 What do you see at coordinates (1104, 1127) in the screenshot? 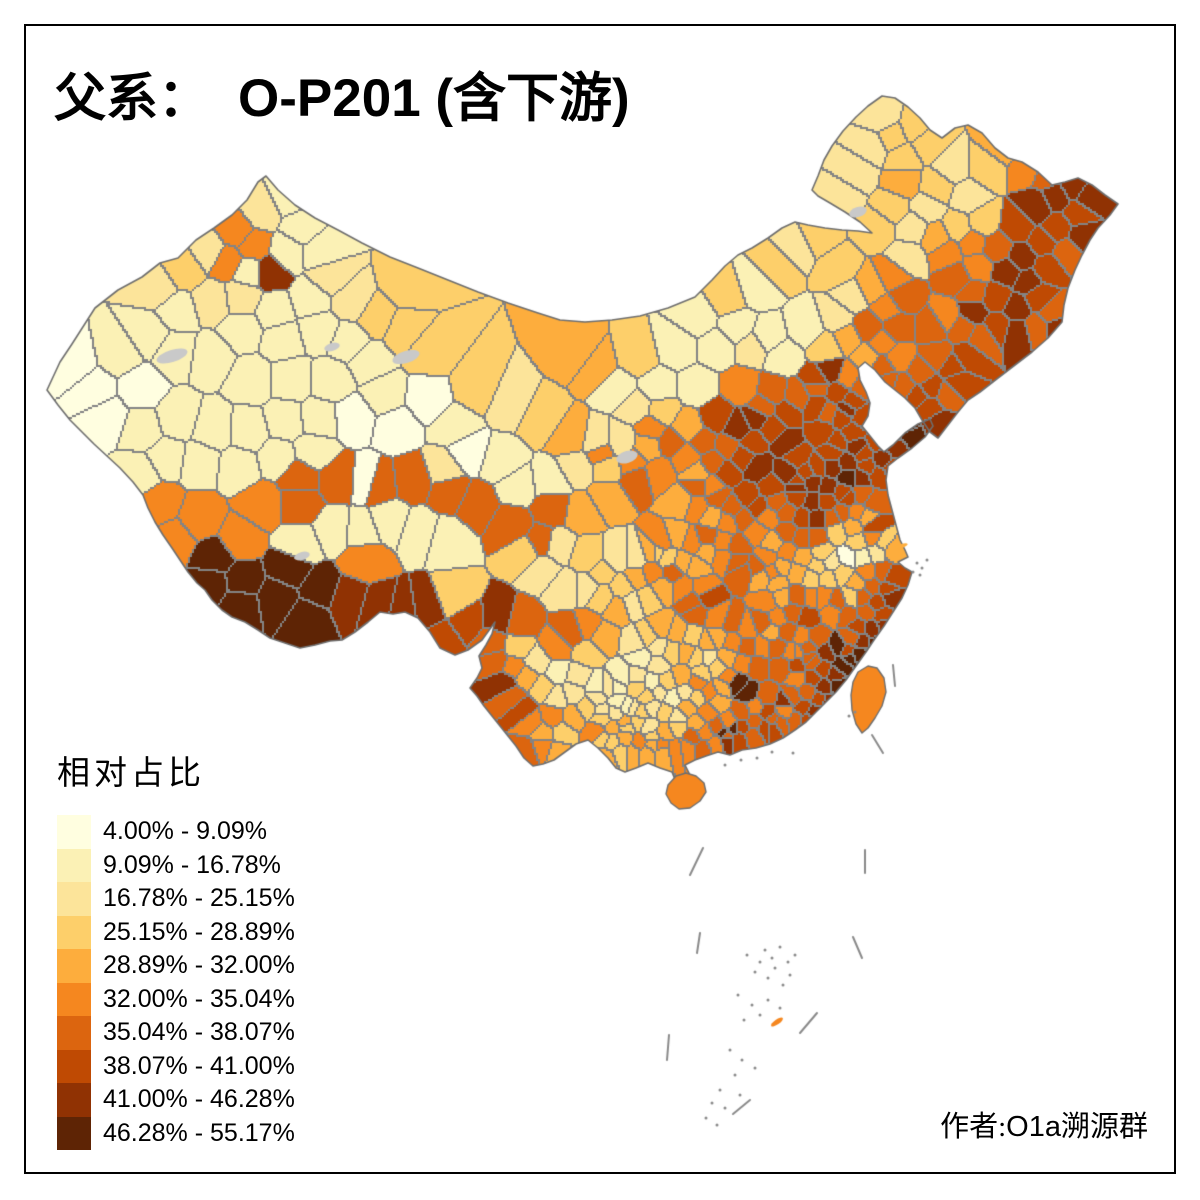
I see `attribution-suffix: 溯源群` at bounding box center [1104, 1127].